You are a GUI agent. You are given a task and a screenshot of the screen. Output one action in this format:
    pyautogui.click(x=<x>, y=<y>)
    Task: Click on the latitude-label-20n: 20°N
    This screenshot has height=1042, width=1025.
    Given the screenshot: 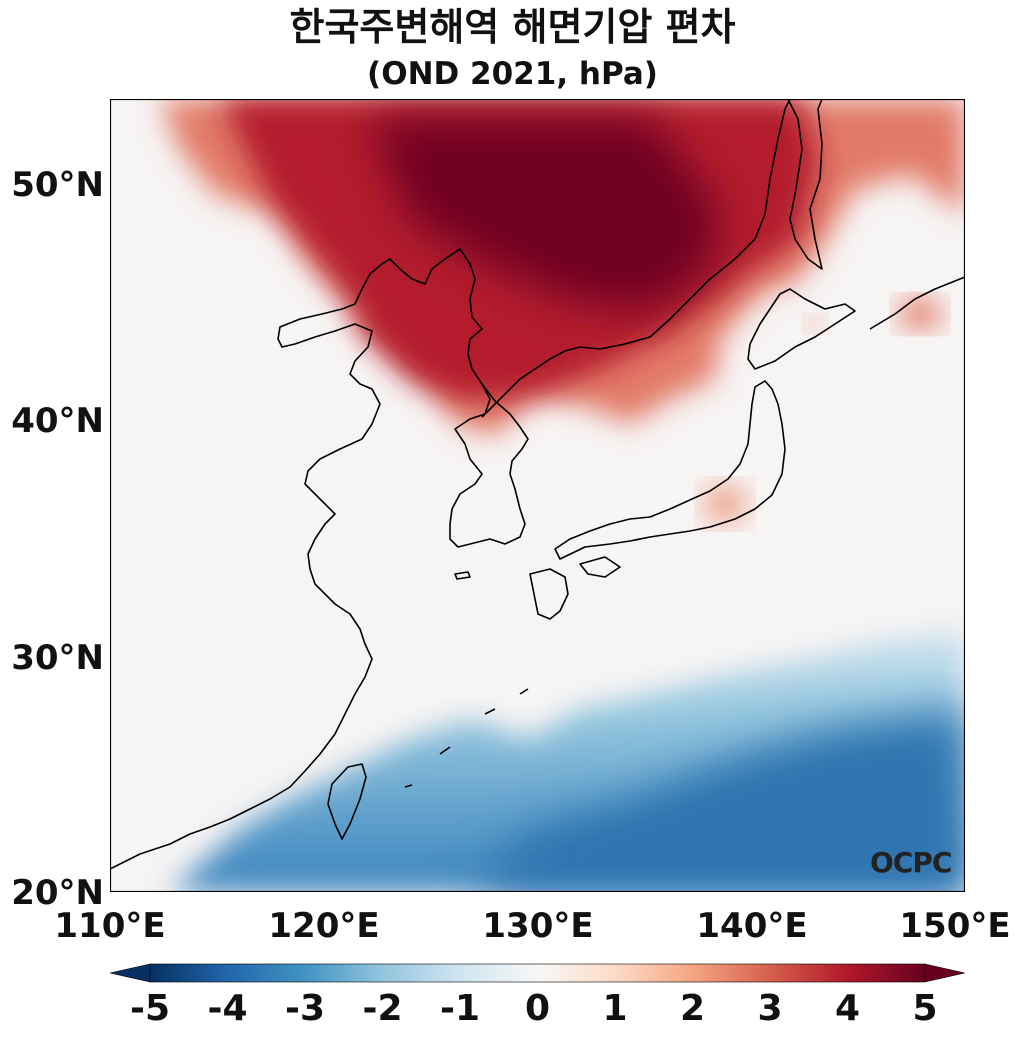 What is the action you would take?
    pyautogui.click(x=57, y=893)
    